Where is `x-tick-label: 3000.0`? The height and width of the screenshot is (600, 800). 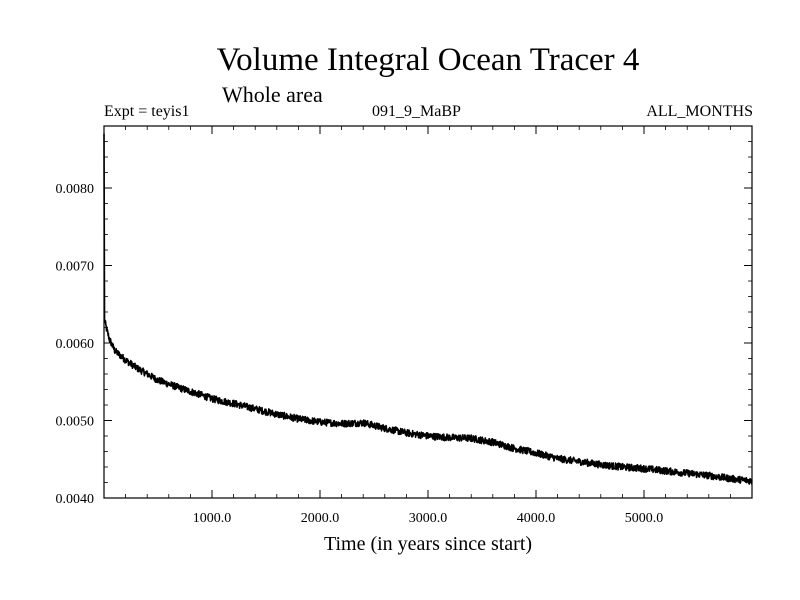 x-tick-label: 3000.0 is located at coordinates (428, 518).